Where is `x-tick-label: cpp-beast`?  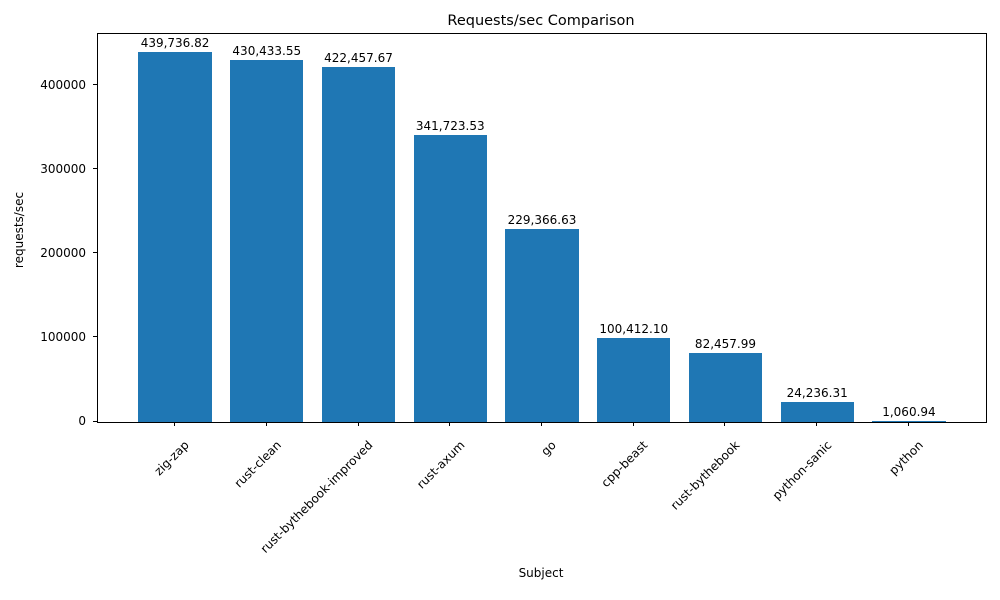
x-tick-label: cpp-beast is located at coordinates (624, 464).